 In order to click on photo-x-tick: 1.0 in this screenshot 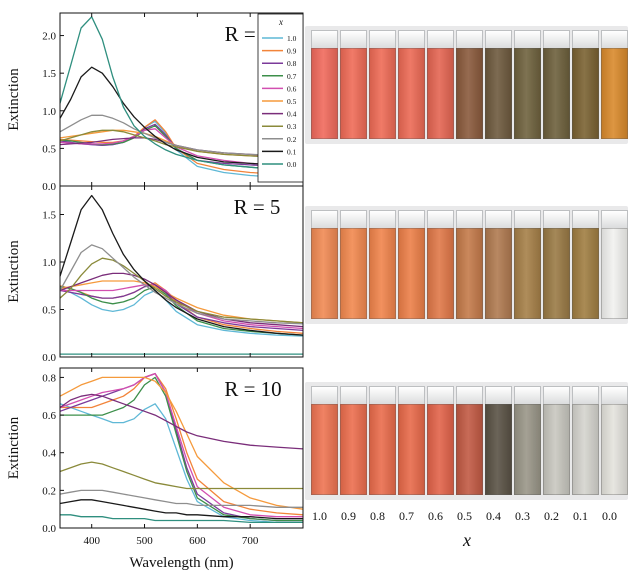, I will do `click(319, 516)`.